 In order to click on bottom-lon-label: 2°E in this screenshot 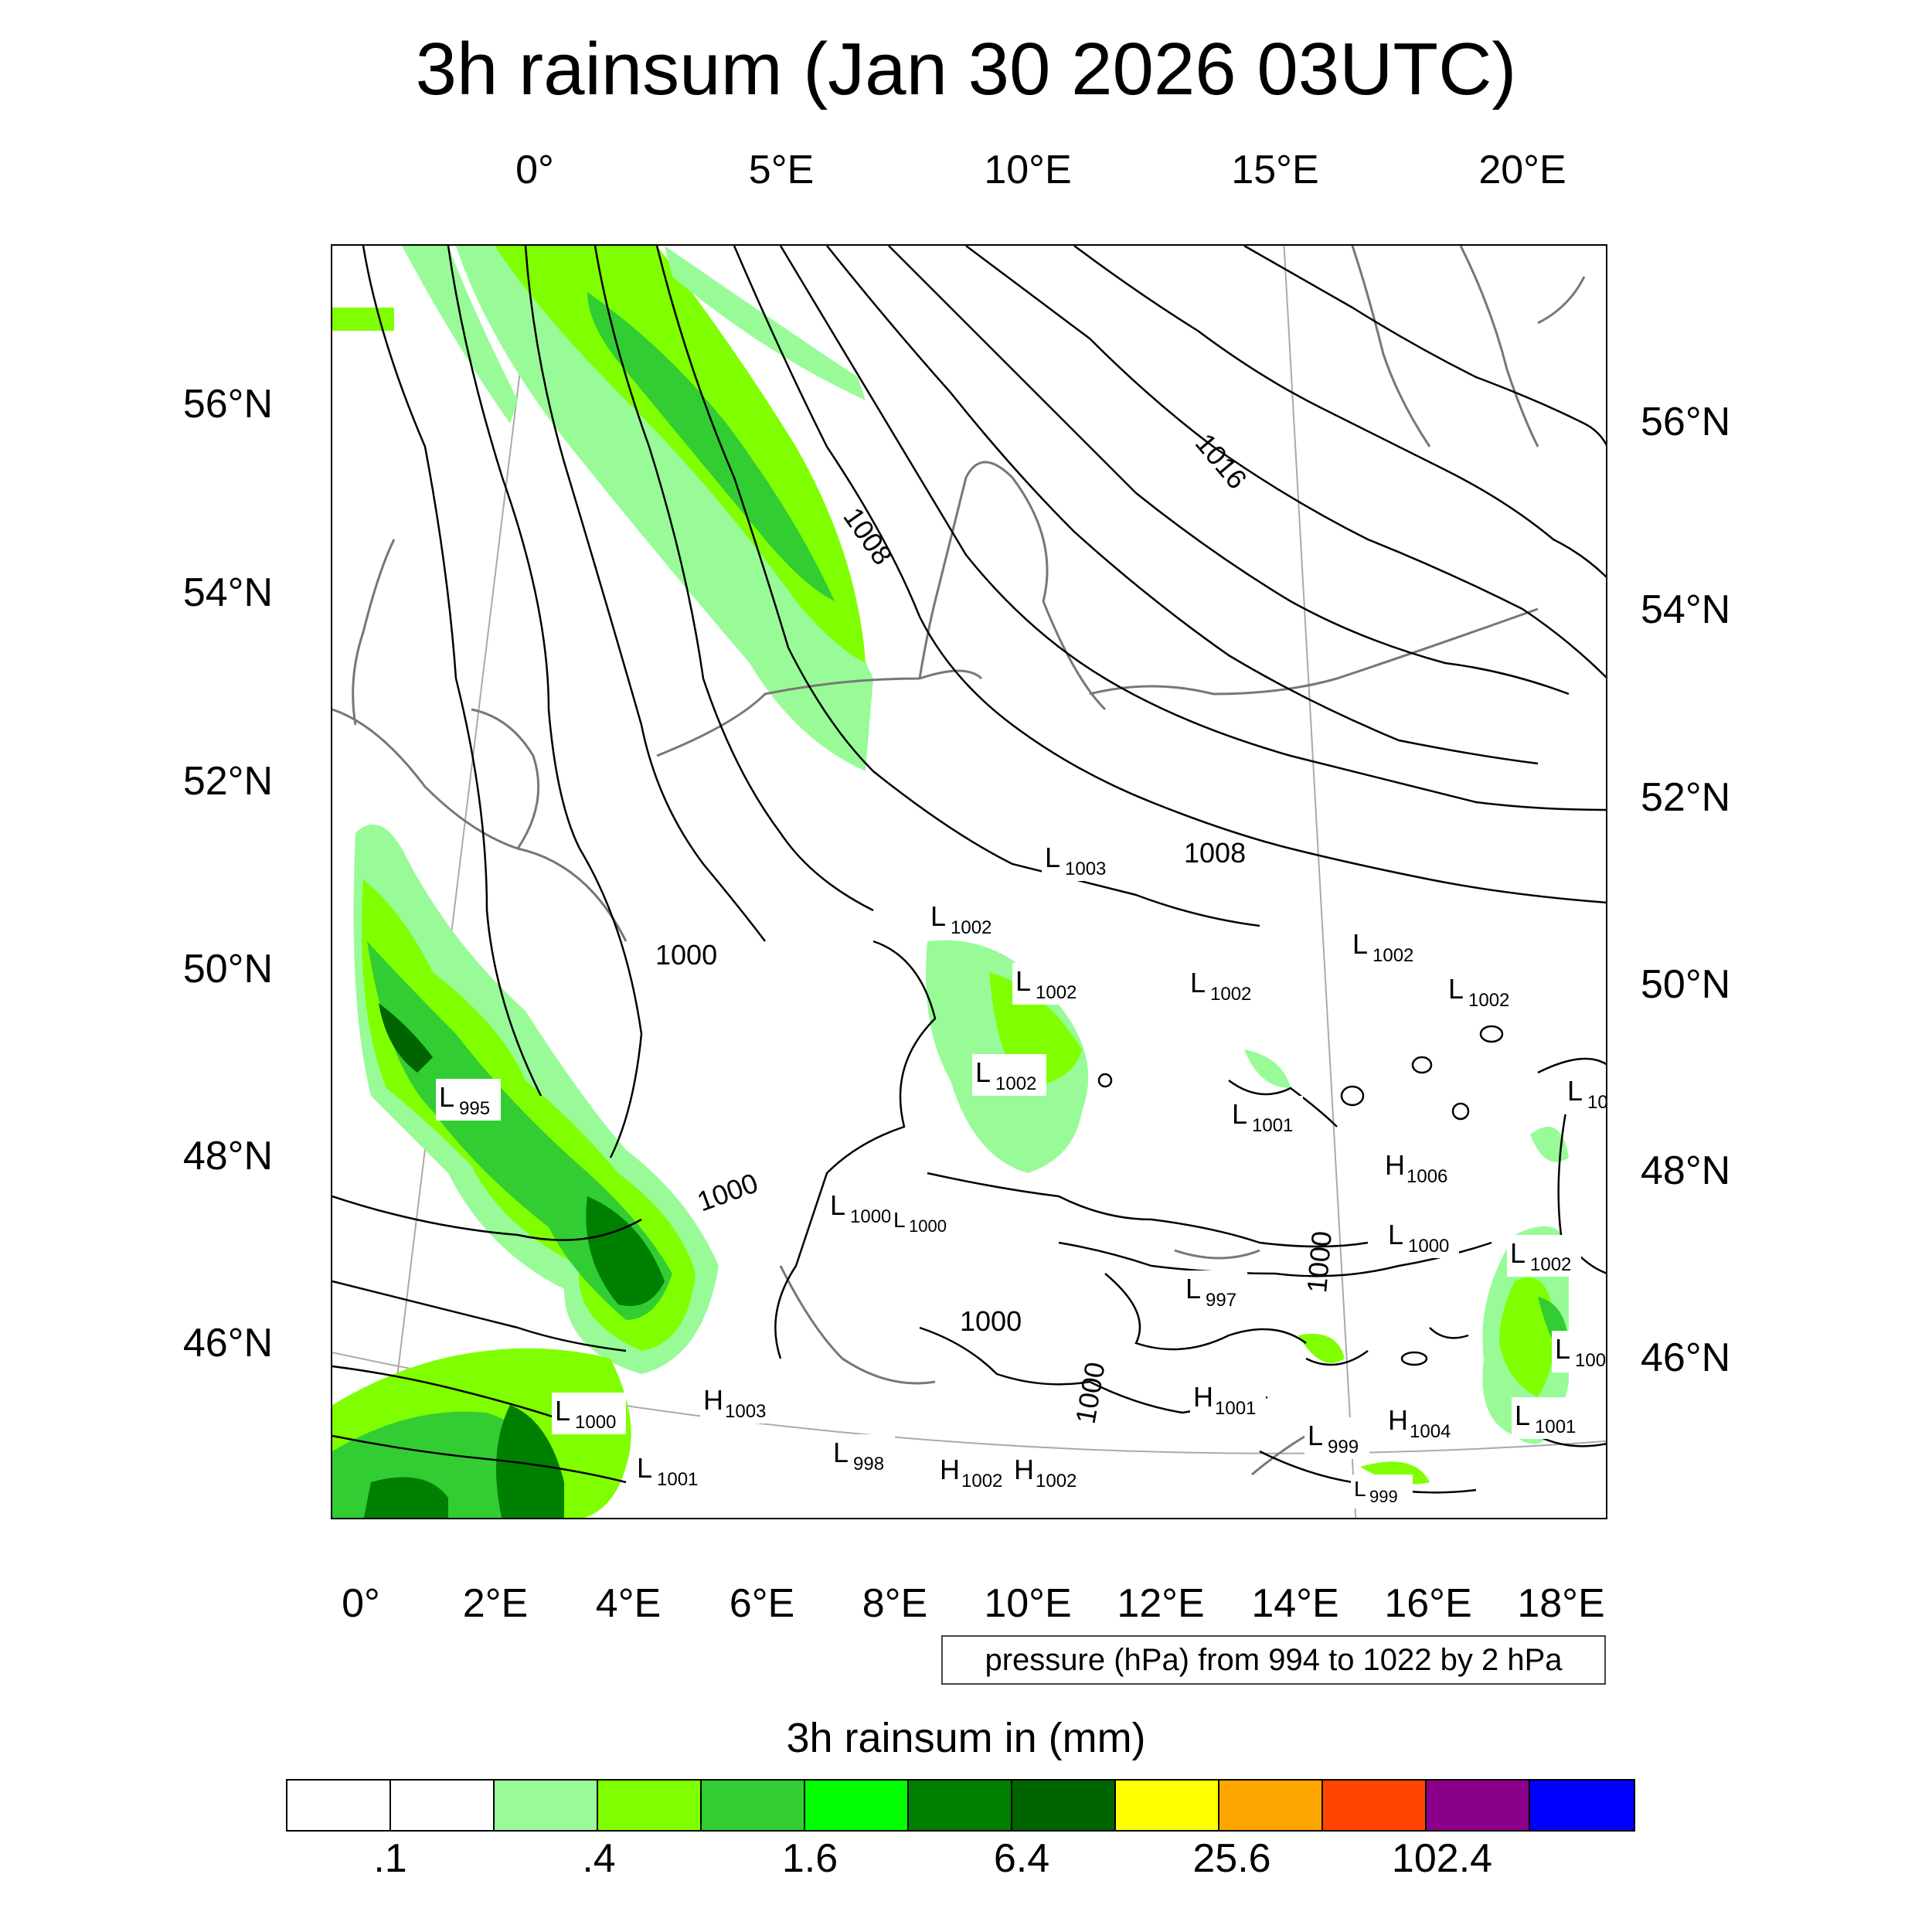, I will do `click(496, 1603)`.